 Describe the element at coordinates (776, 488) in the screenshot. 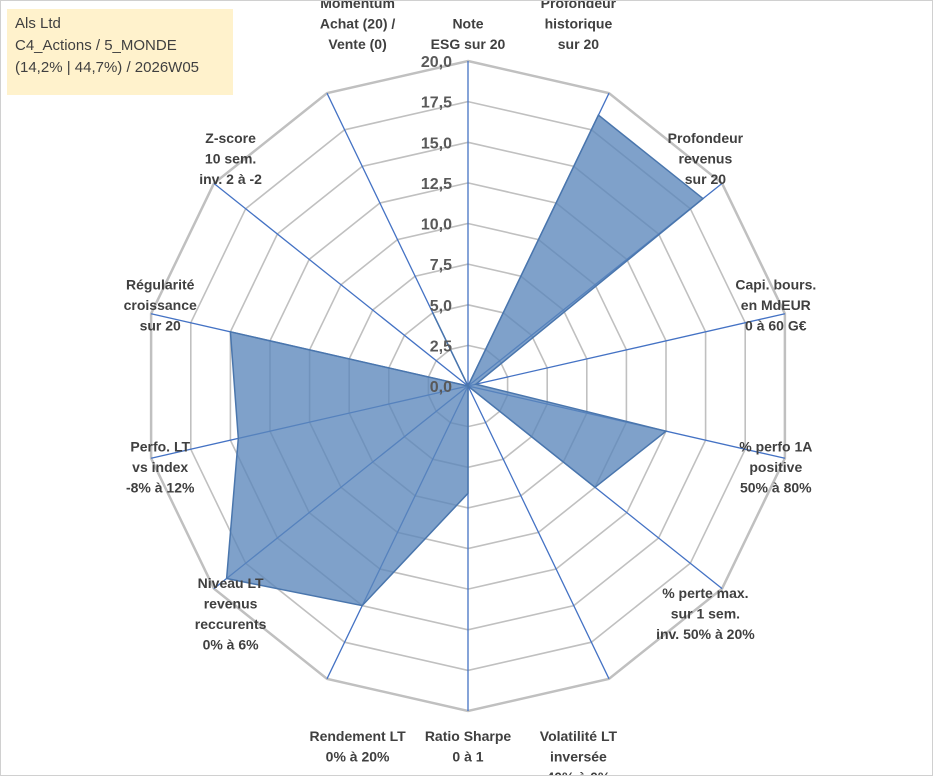

I see `axis-label-line: 50% à 80%` at that location.